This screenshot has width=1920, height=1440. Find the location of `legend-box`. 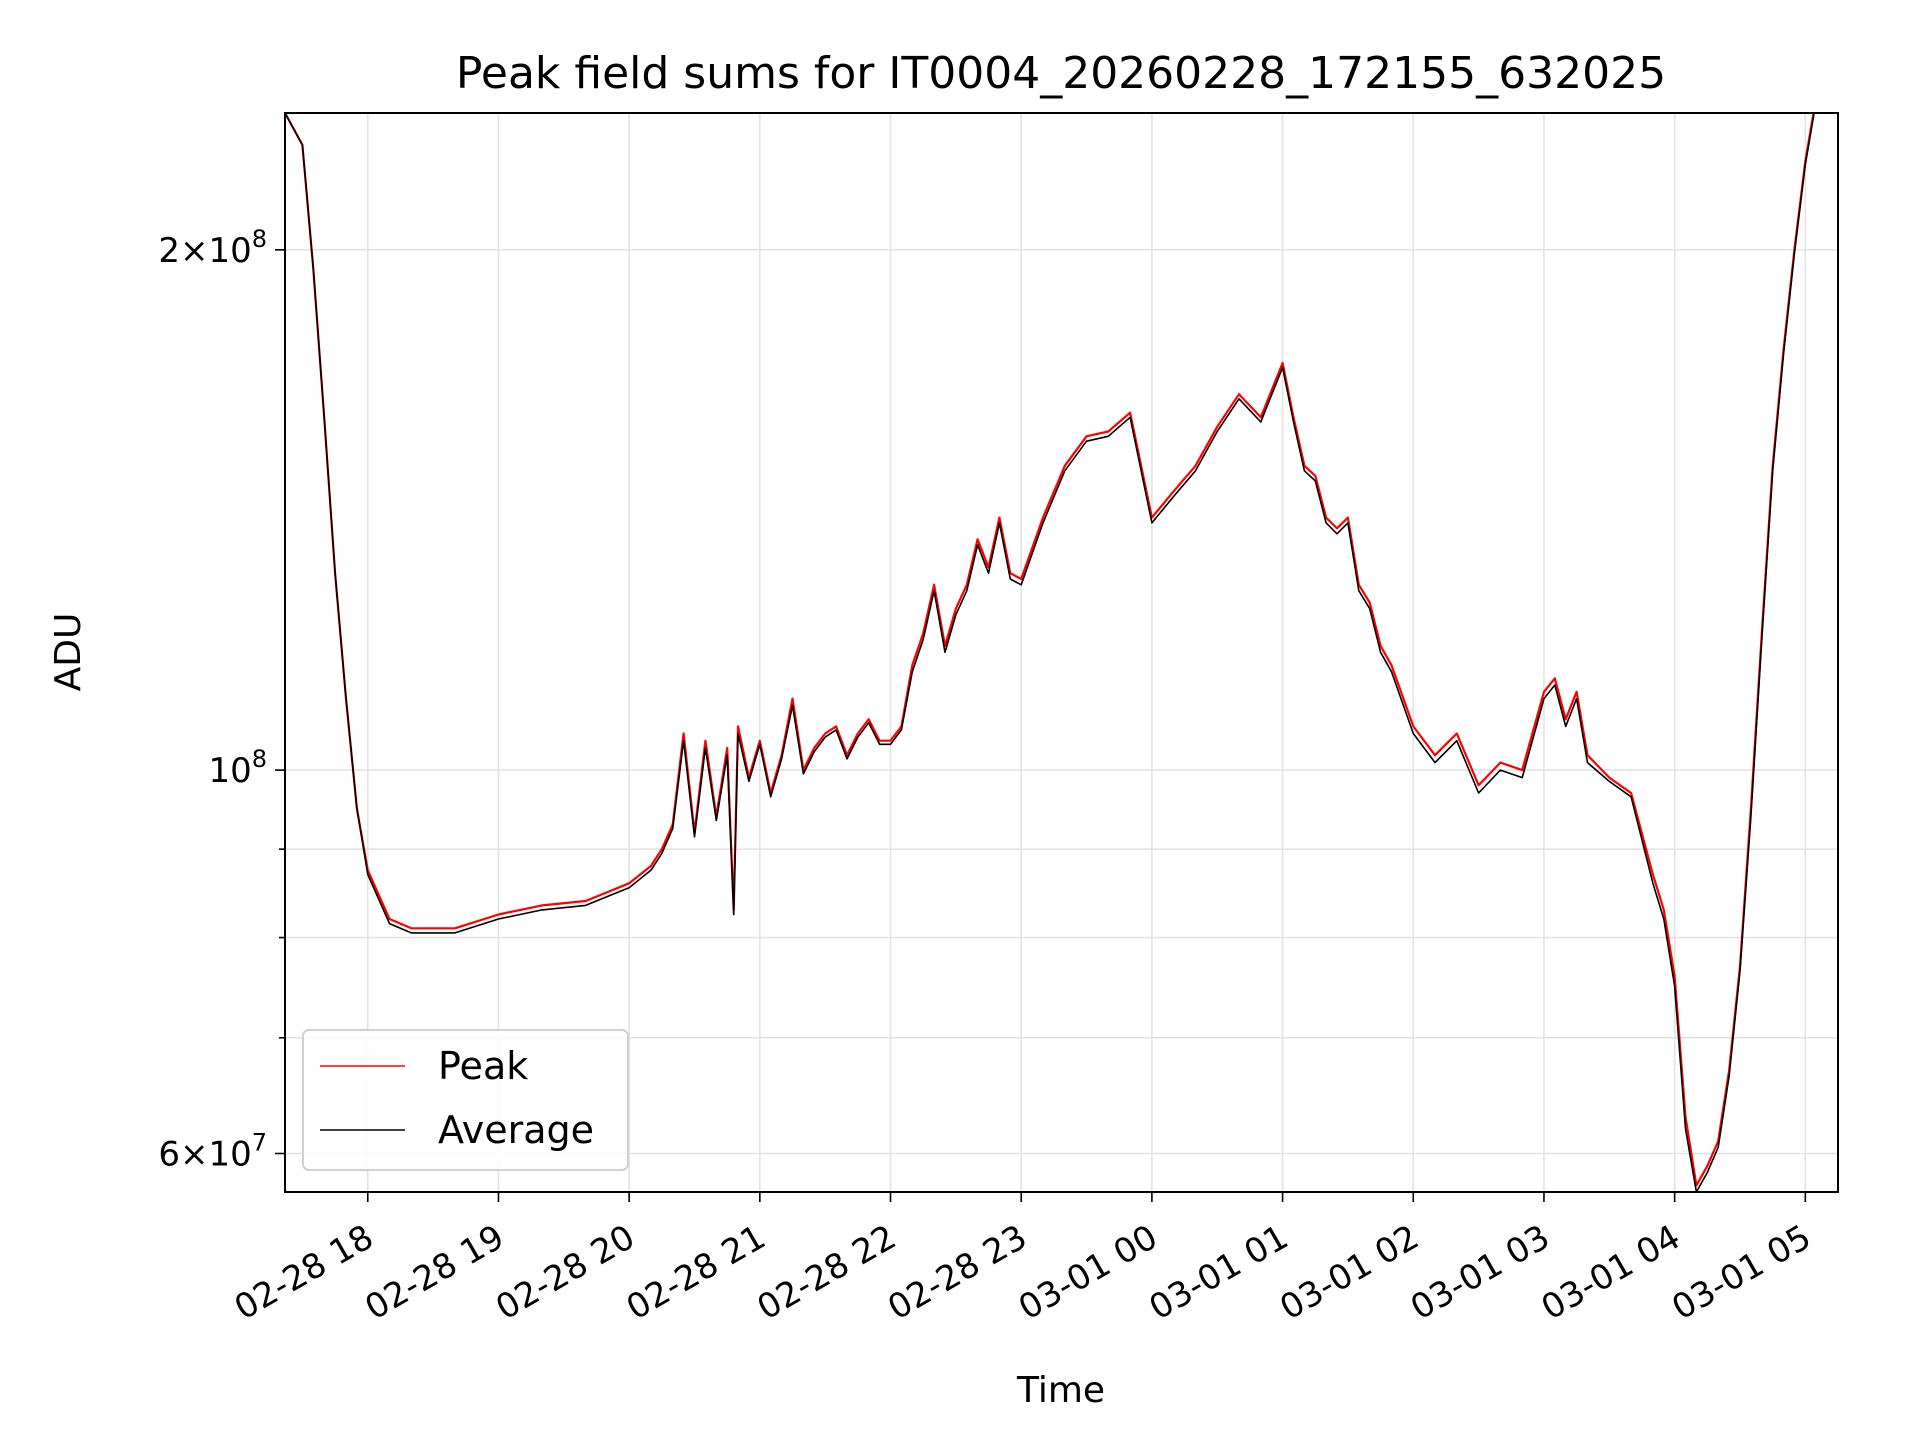

legend-box is located at coordinates (465, 1100).